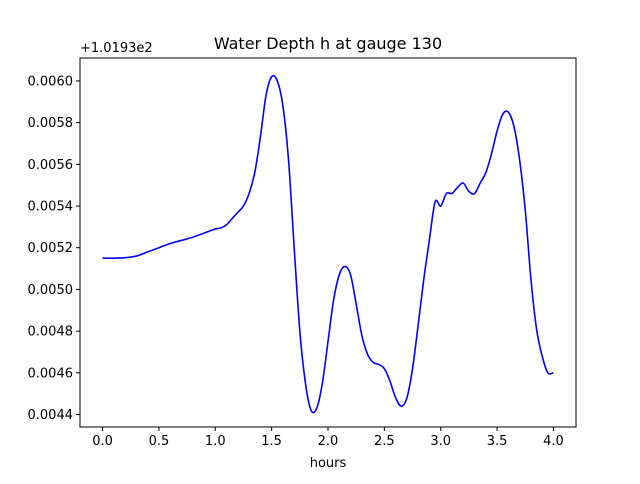 This screenshot has height=484, width=640. I want to click on x-tick-label: 0.5, so click(159, 441).